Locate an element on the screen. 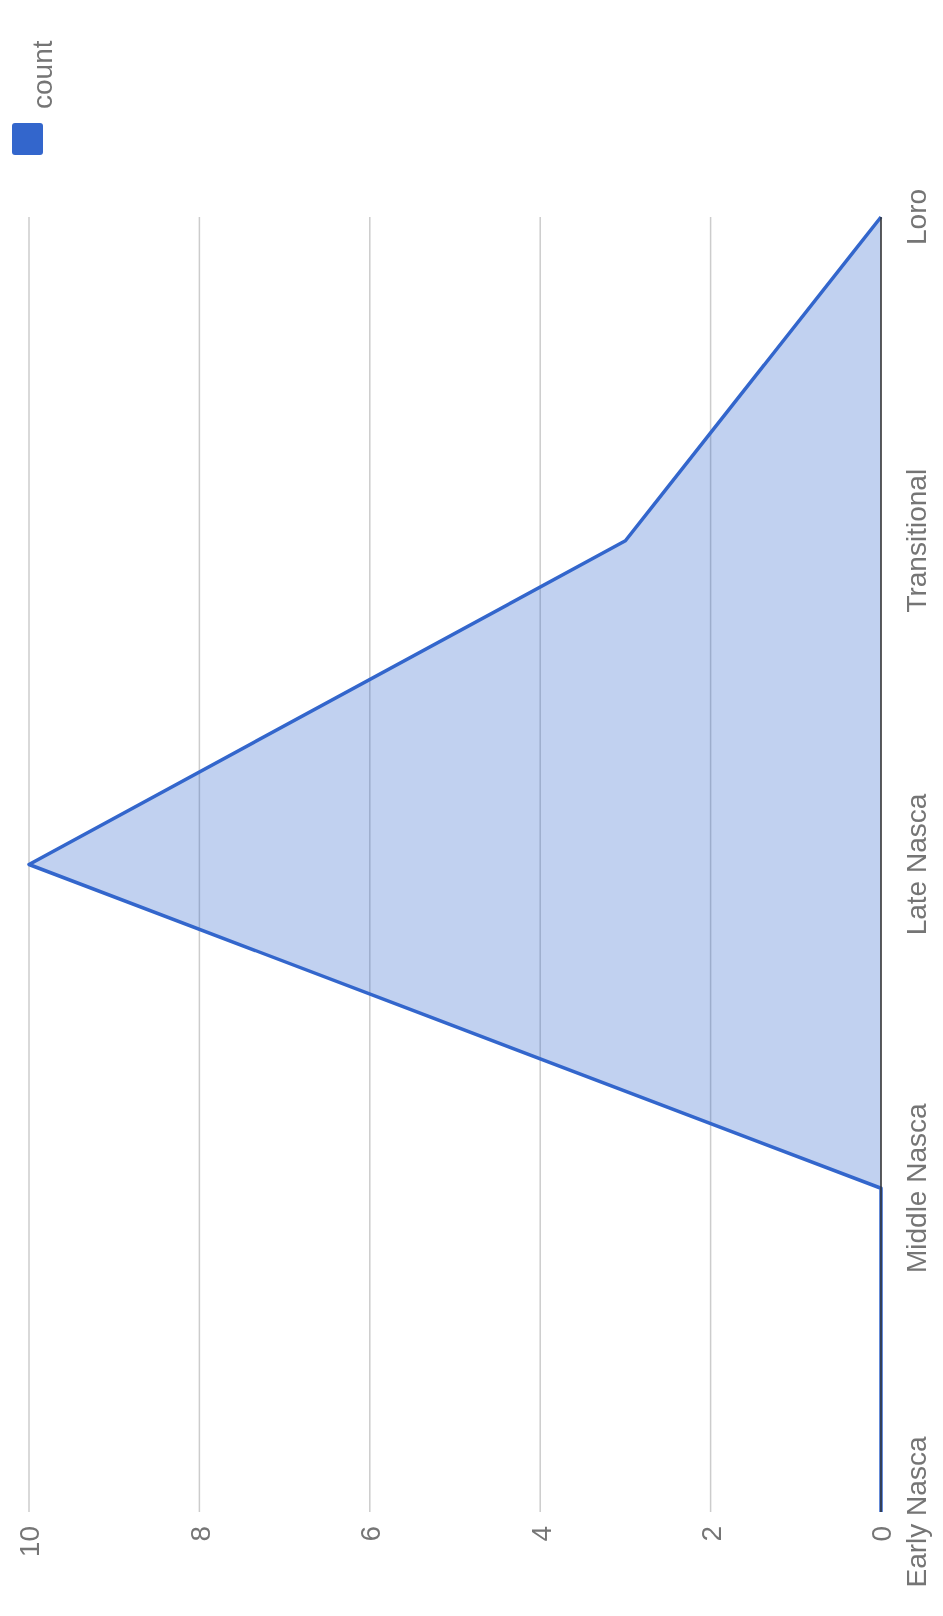  y-tick-label: Early Nasca is located at coordinates (916, 1512).